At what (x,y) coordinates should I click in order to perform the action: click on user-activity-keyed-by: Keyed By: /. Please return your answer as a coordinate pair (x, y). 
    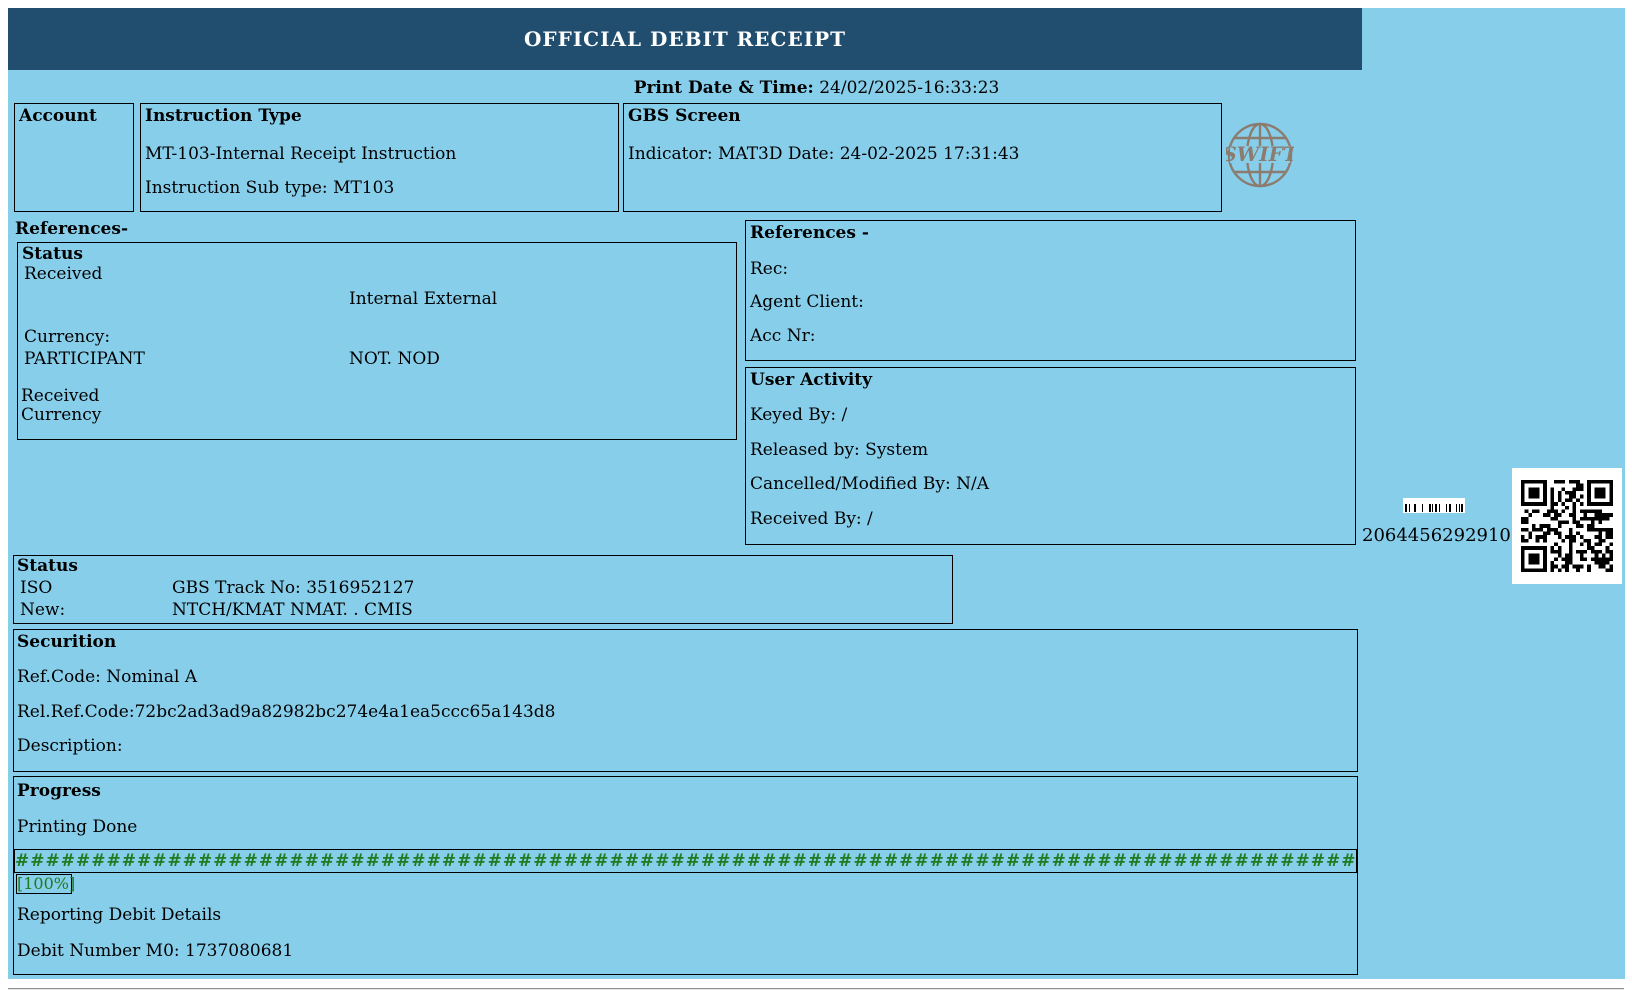
    Looking at the image, I should click on (799, 415).